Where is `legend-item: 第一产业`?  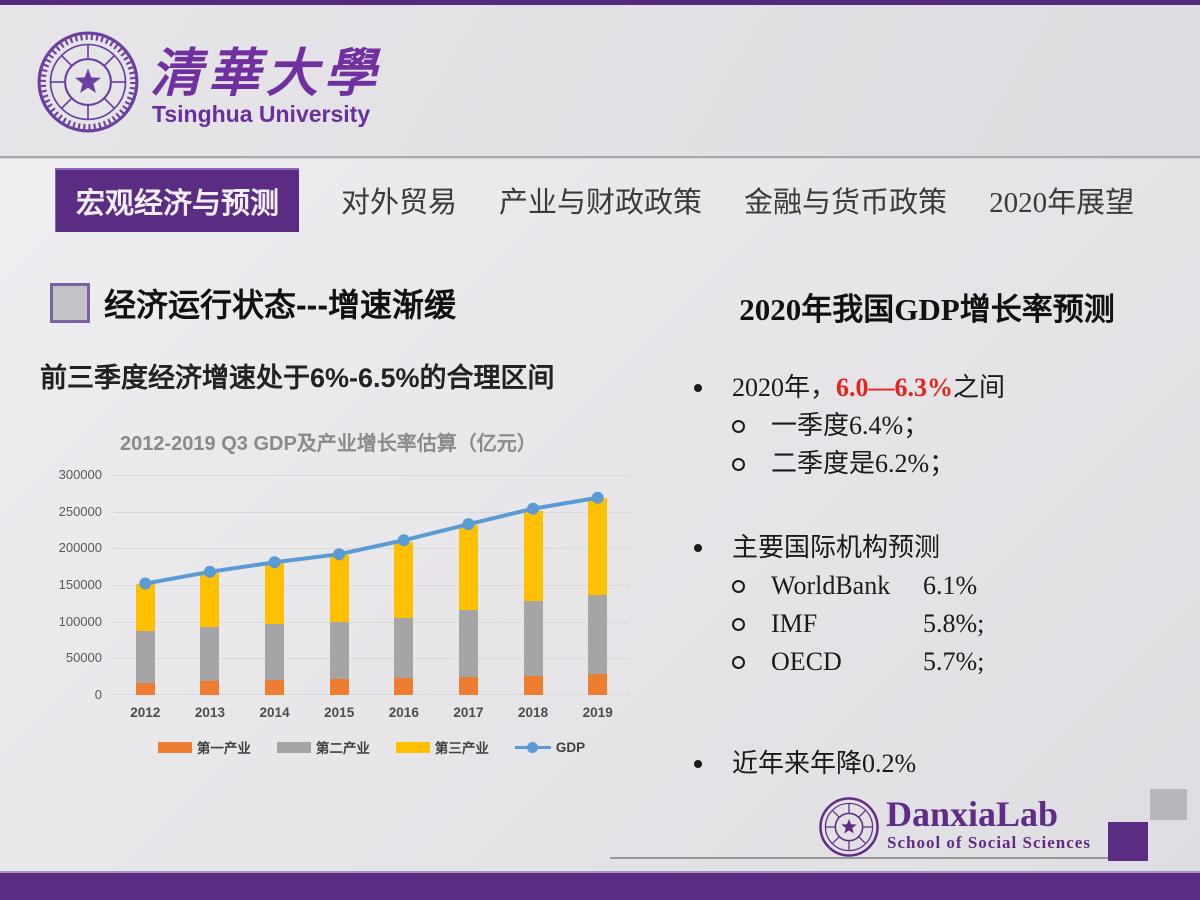 legend-item: 第一产业 is located at coordinates (204, 747).